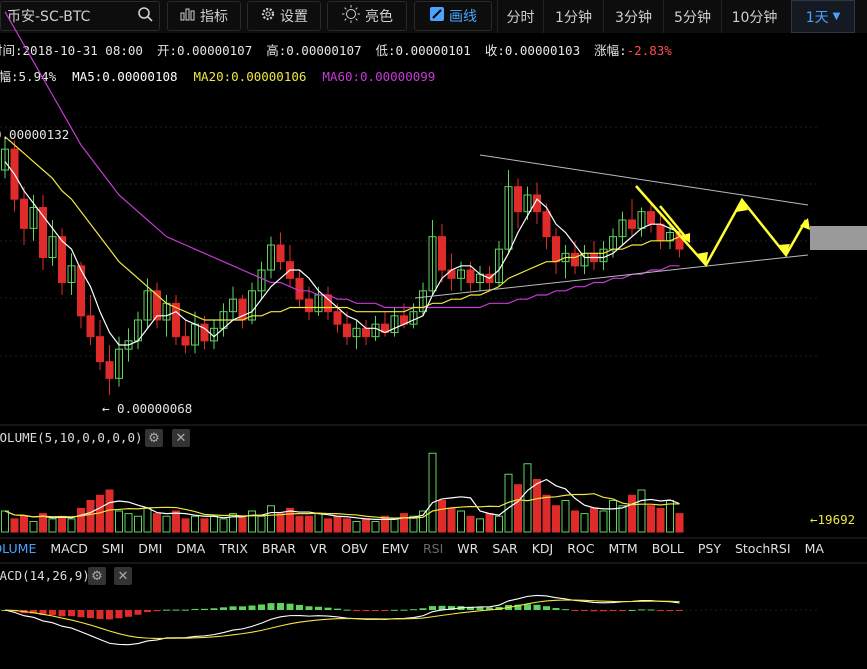 This screenshot has height=669, width=867. Describe the element at coordinates (395, 548) in the screenshot. I see `indicator-tab-emv: EMV` at that location.